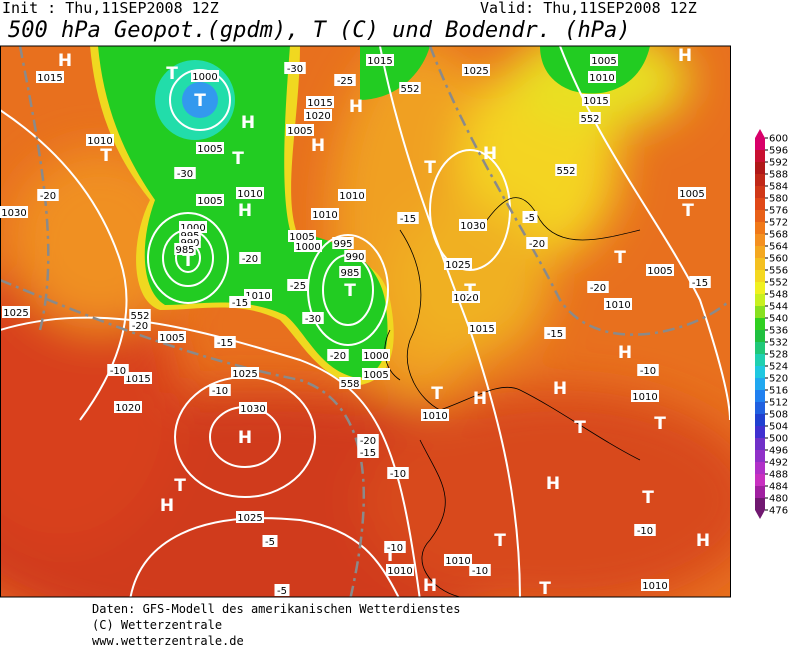 This screenshot has height=648, width=790. I want to click on colorbar-arrow, so click(760, 514).